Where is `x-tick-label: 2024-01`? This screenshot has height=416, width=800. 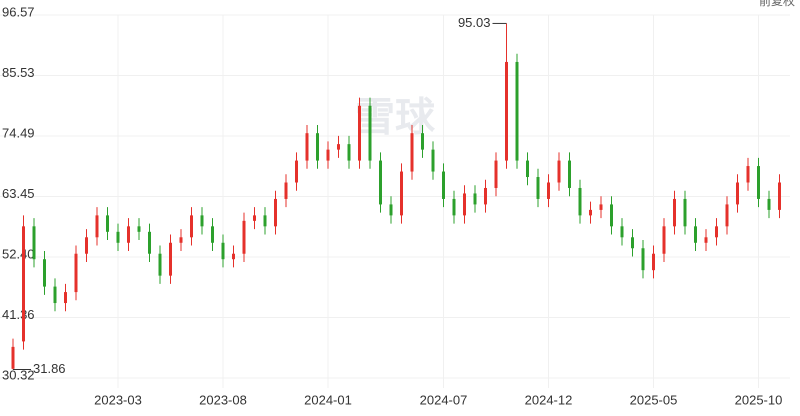
x-tick-label: 2024-01 is located at coordinates (328, 399).